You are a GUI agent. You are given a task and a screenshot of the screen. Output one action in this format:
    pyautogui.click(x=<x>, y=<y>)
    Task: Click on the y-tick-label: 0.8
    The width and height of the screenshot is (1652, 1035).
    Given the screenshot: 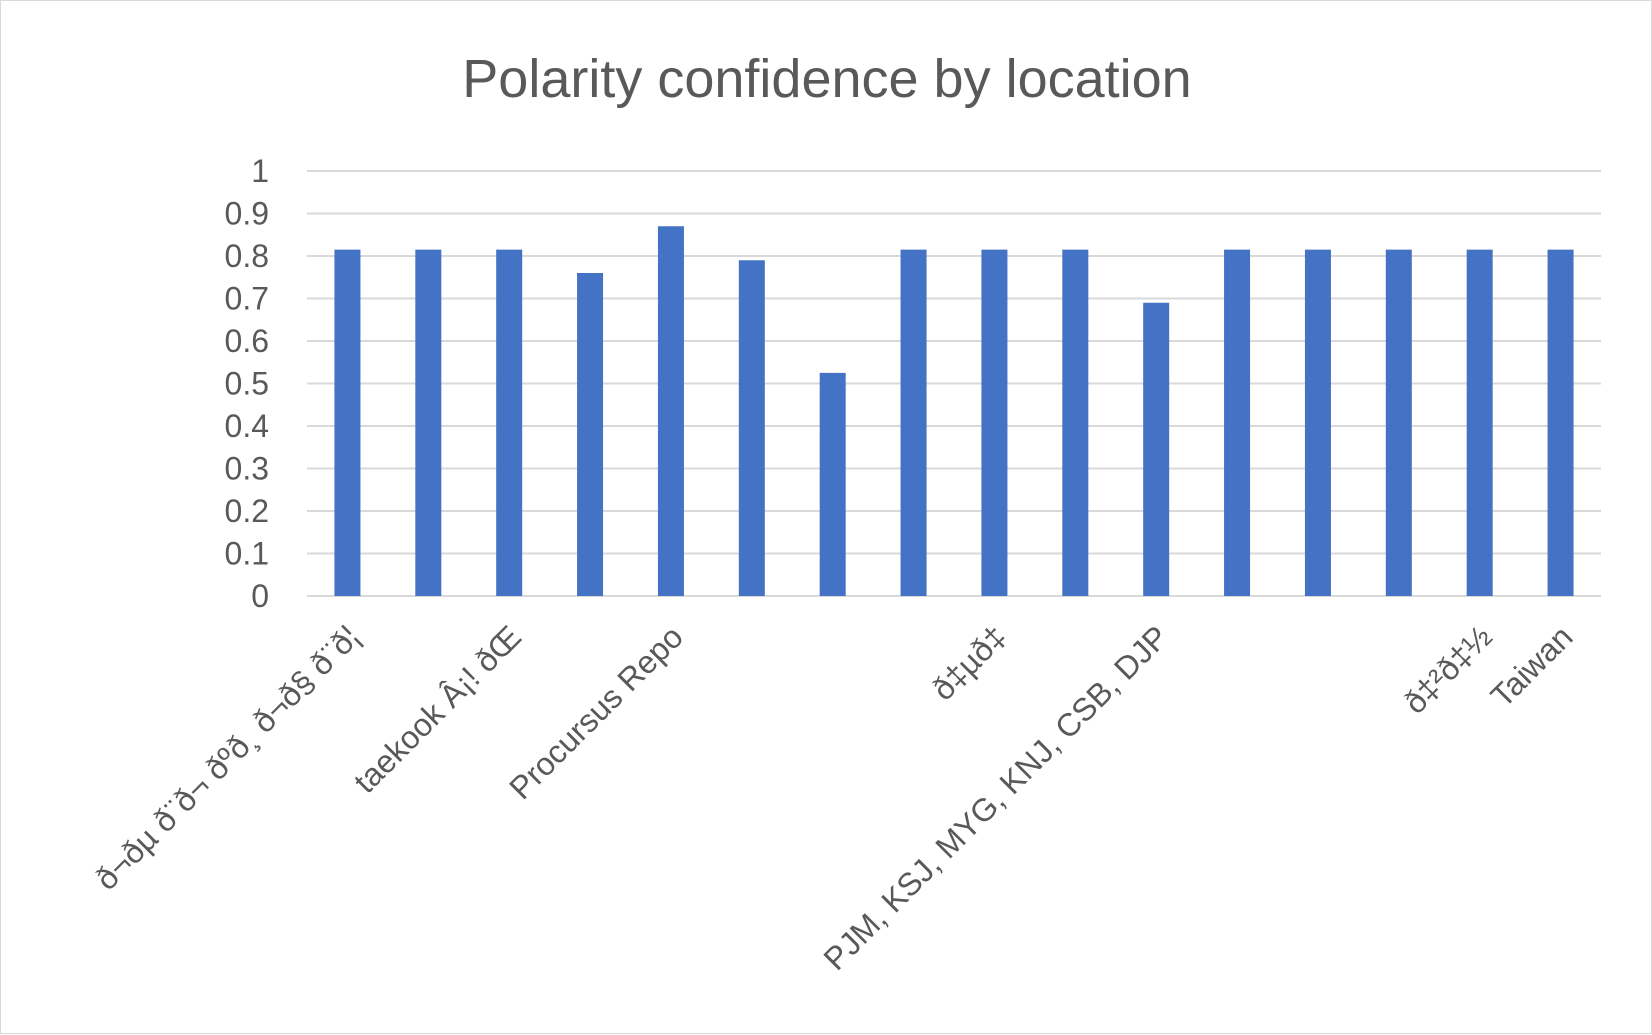 What is the action you would take?
    pyautogui.click(x=247, y=256)
    